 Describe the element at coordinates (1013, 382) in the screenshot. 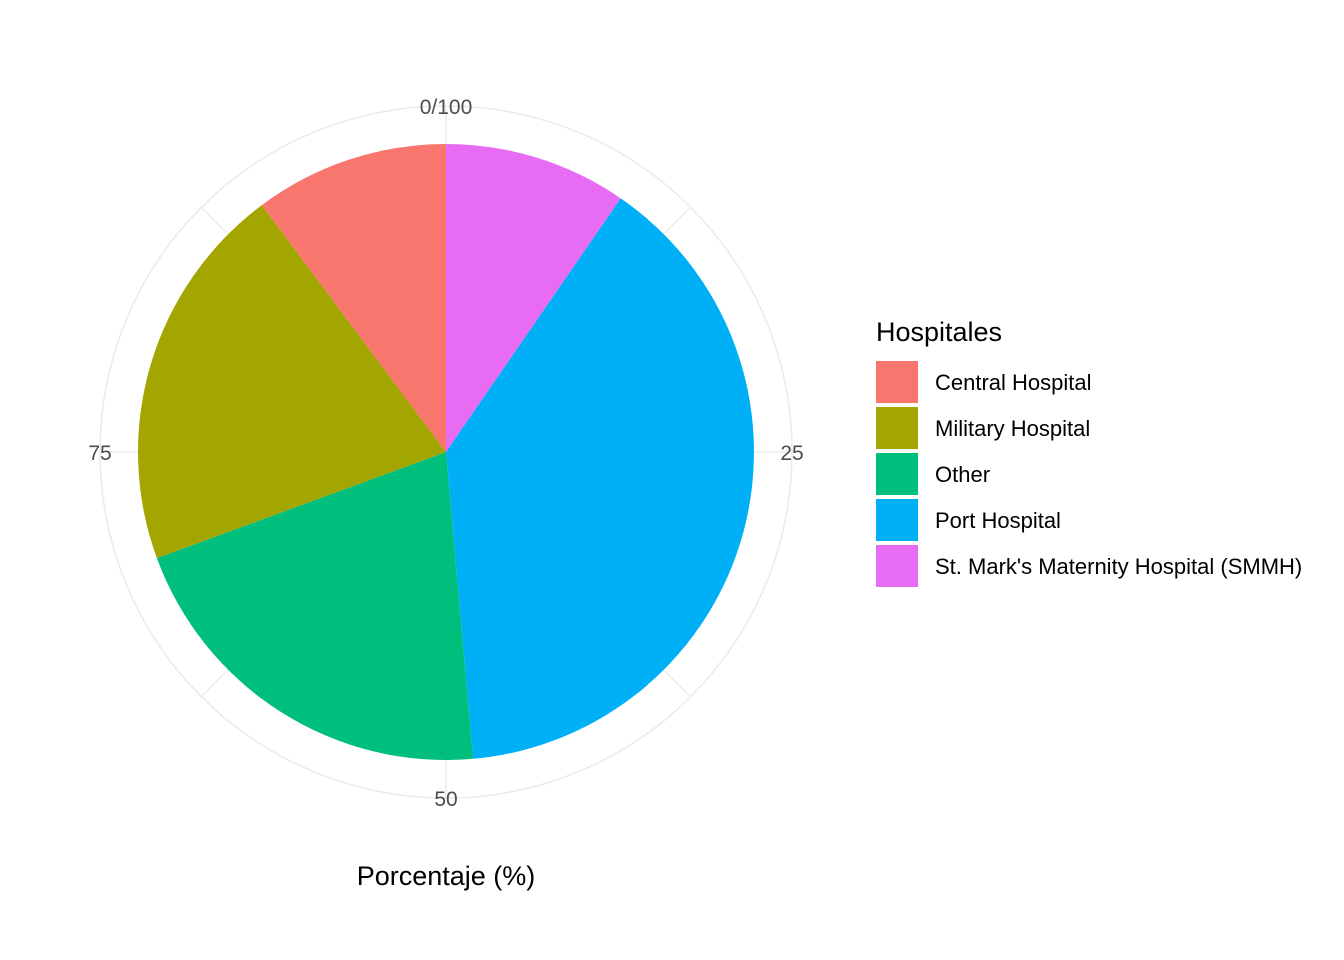

I see `legend-label: Central Hospital` at that location.